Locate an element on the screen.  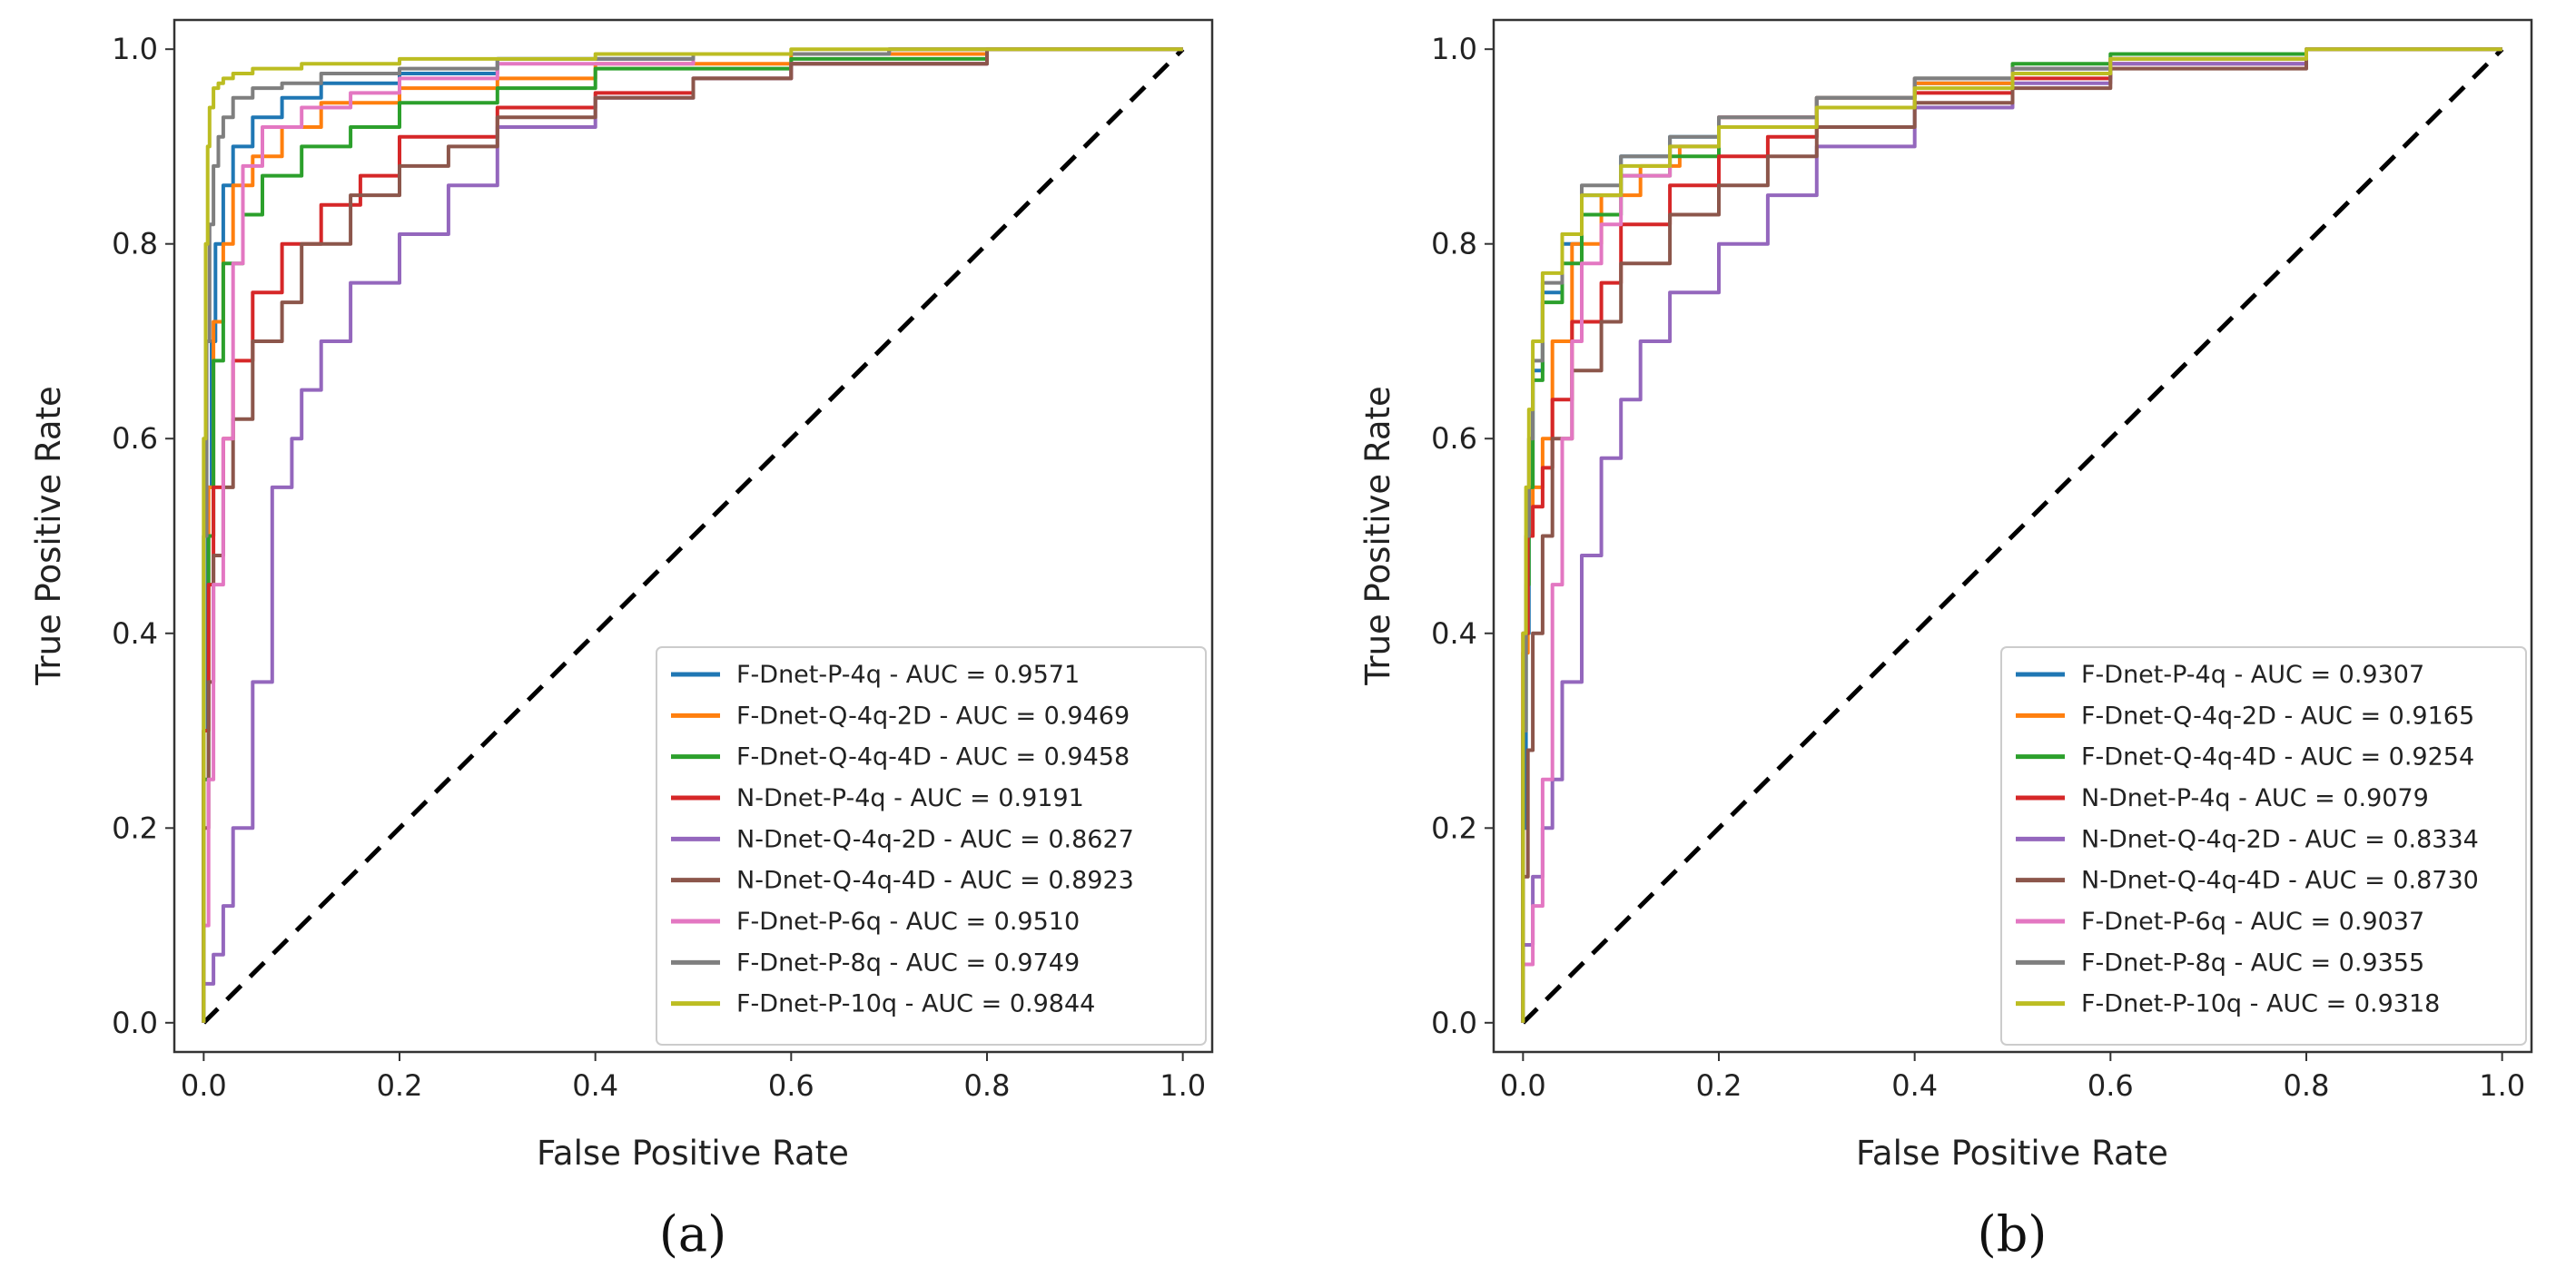
x-tick-label-b: 0.4 is located at coordinates (1914, 1085).